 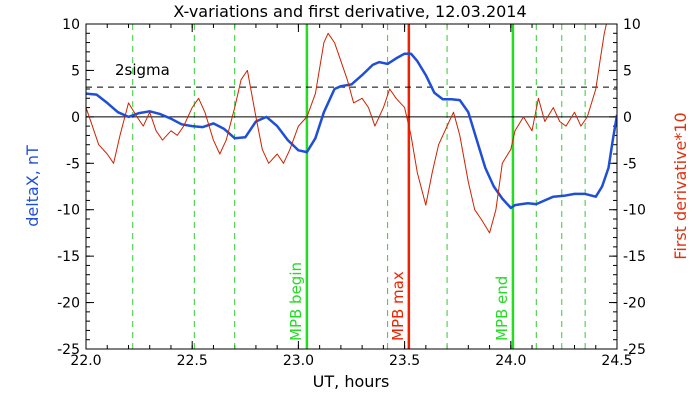 I want to click on x-tick-label: 24.5, so click(x=616, y=361).